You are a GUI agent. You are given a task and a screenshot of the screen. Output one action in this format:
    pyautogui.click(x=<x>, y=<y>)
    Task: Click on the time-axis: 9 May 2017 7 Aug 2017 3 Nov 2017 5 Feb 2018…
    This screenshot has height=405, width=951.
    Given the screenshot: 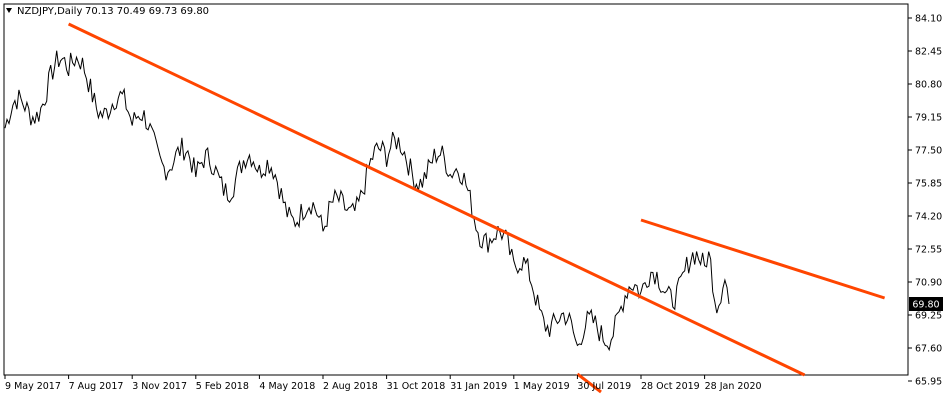 What is the action you would take?
    pyautogui.click(x=383, y=383)
    